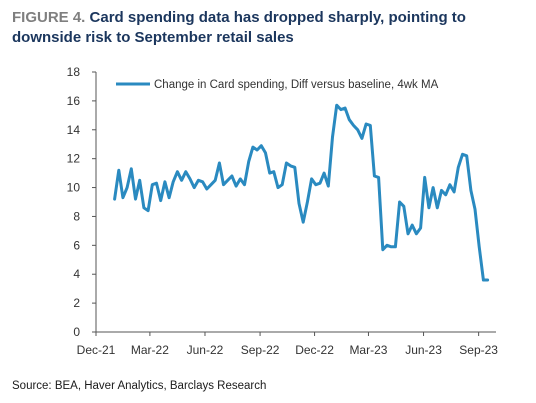 This screenshot has height=403, width=536. What do you see at coordinates (74, 188) in the screenshot?
I see `y-tick-label: 10` at bounding box center [74, 188].